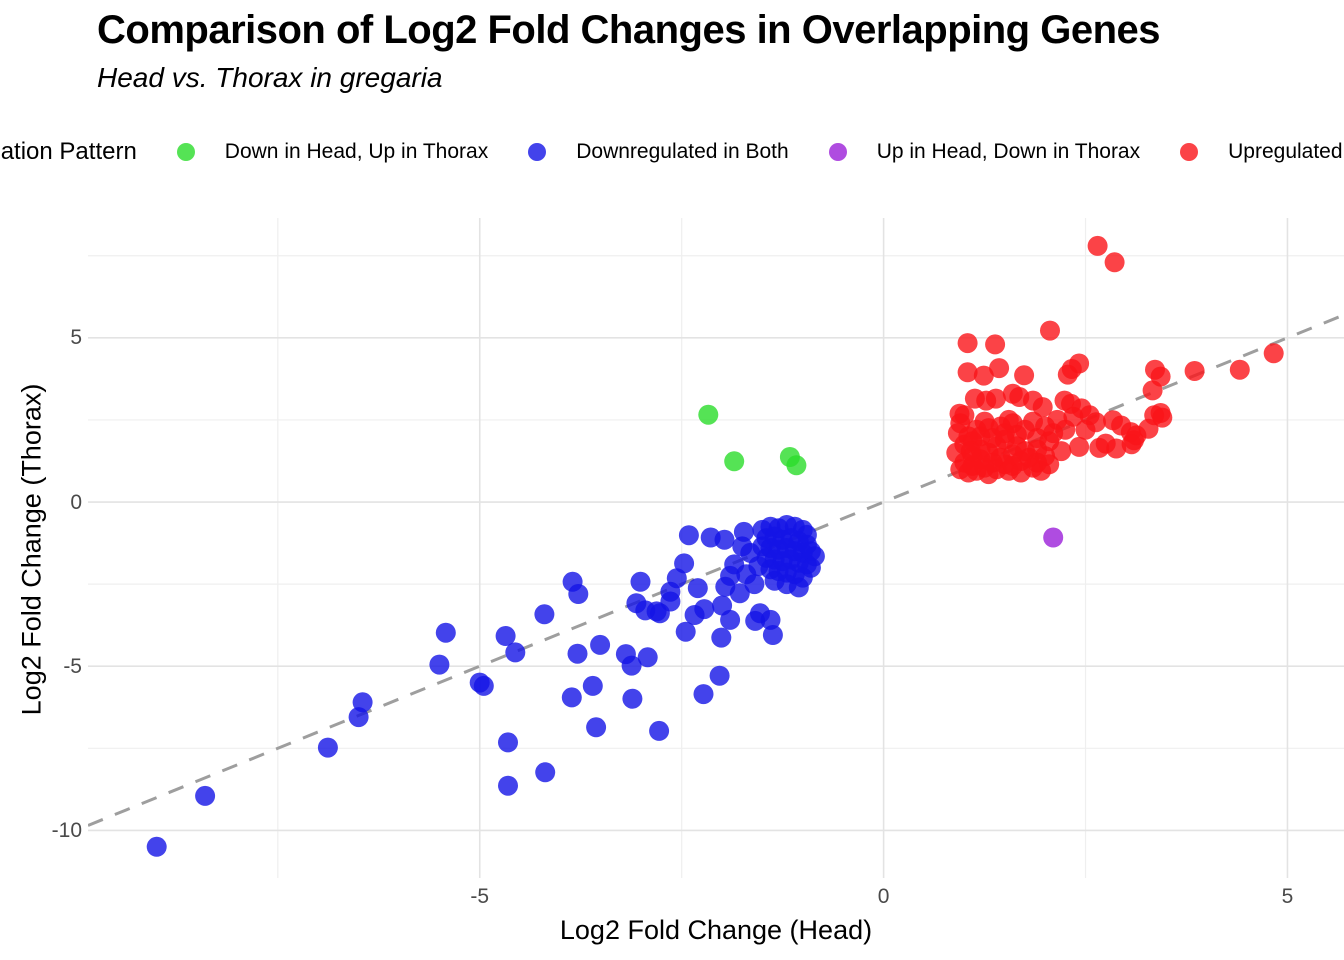 Image resolution: width=1344 pixels, height=960 pixels. Describe the element at coordinates (356, 151) in the screenshot. I see `legend-item-label: Down in Head, Up in Thorax` at that location.